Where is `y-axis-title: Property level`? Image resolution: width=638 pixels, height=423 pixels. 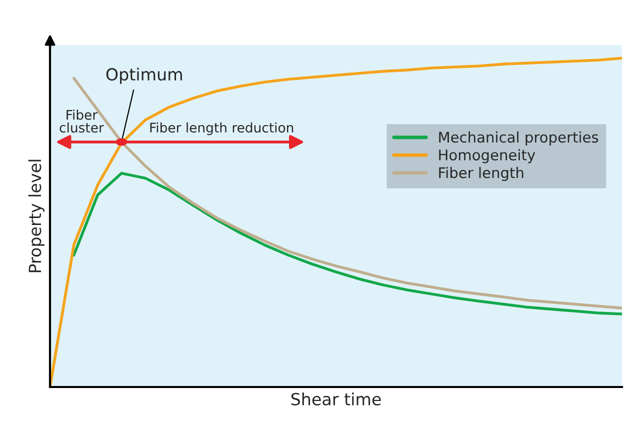
y-axis-title: Property level is located at coordinates (36, 216).